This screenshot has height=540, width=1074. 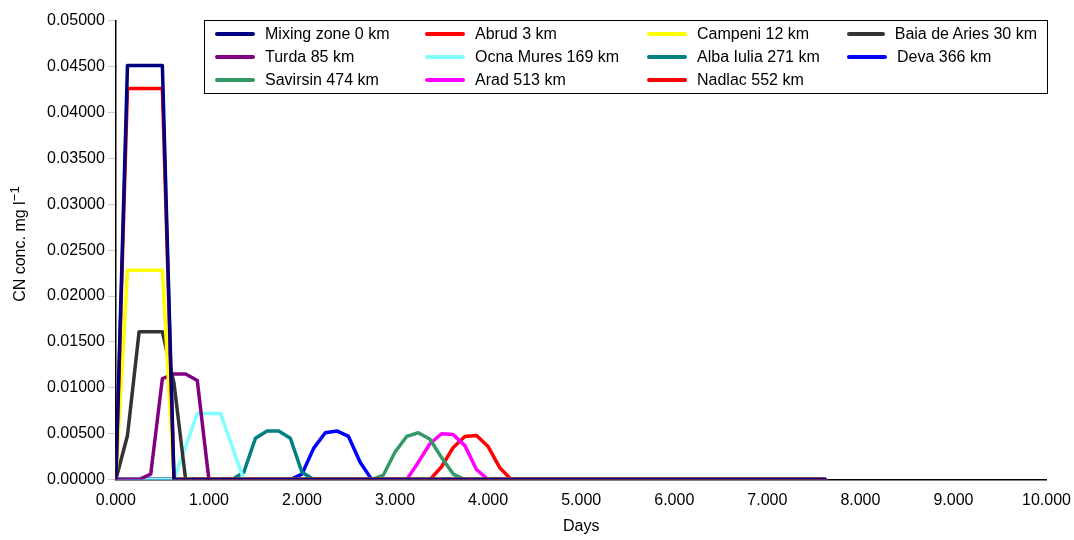 What do you see at coordinates (767, 499) in the screenshot?
I see `x-tick-label: 7.000` at bounding box center [767, 499].